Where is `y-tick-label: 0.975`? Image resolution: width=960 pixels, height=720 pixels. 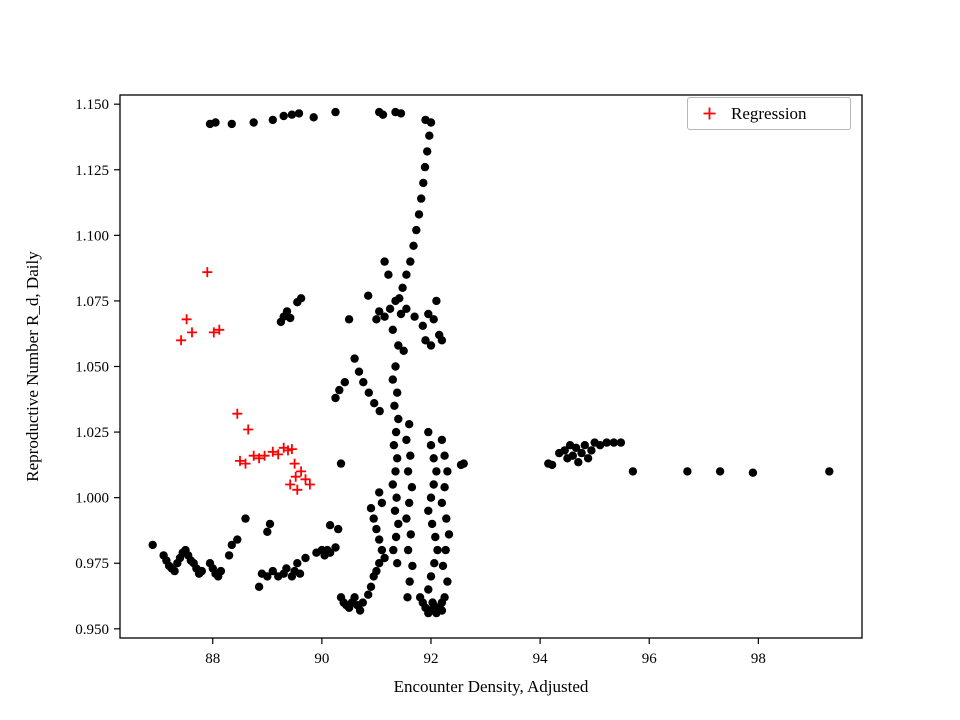 y-tick-label: 0.975 is located at coordinates (92, 564).